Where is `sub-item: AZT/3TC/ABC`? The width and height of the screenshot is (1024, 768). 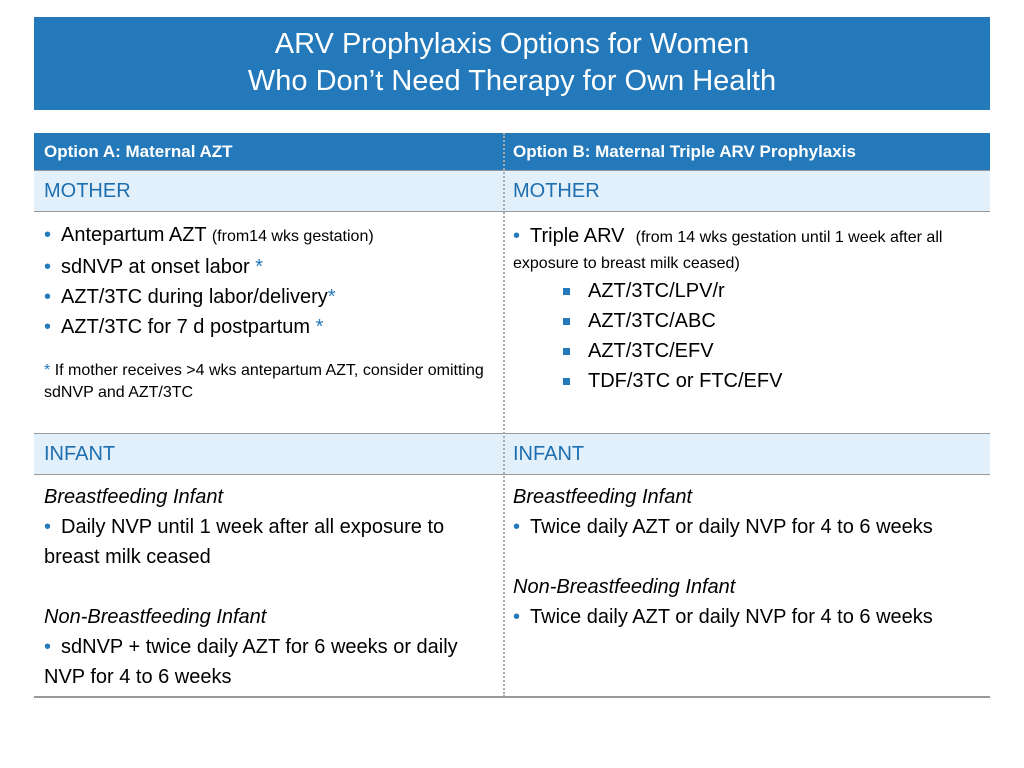
sub-item: AZT/3TC/ABC is located at coordinates (746, 321).